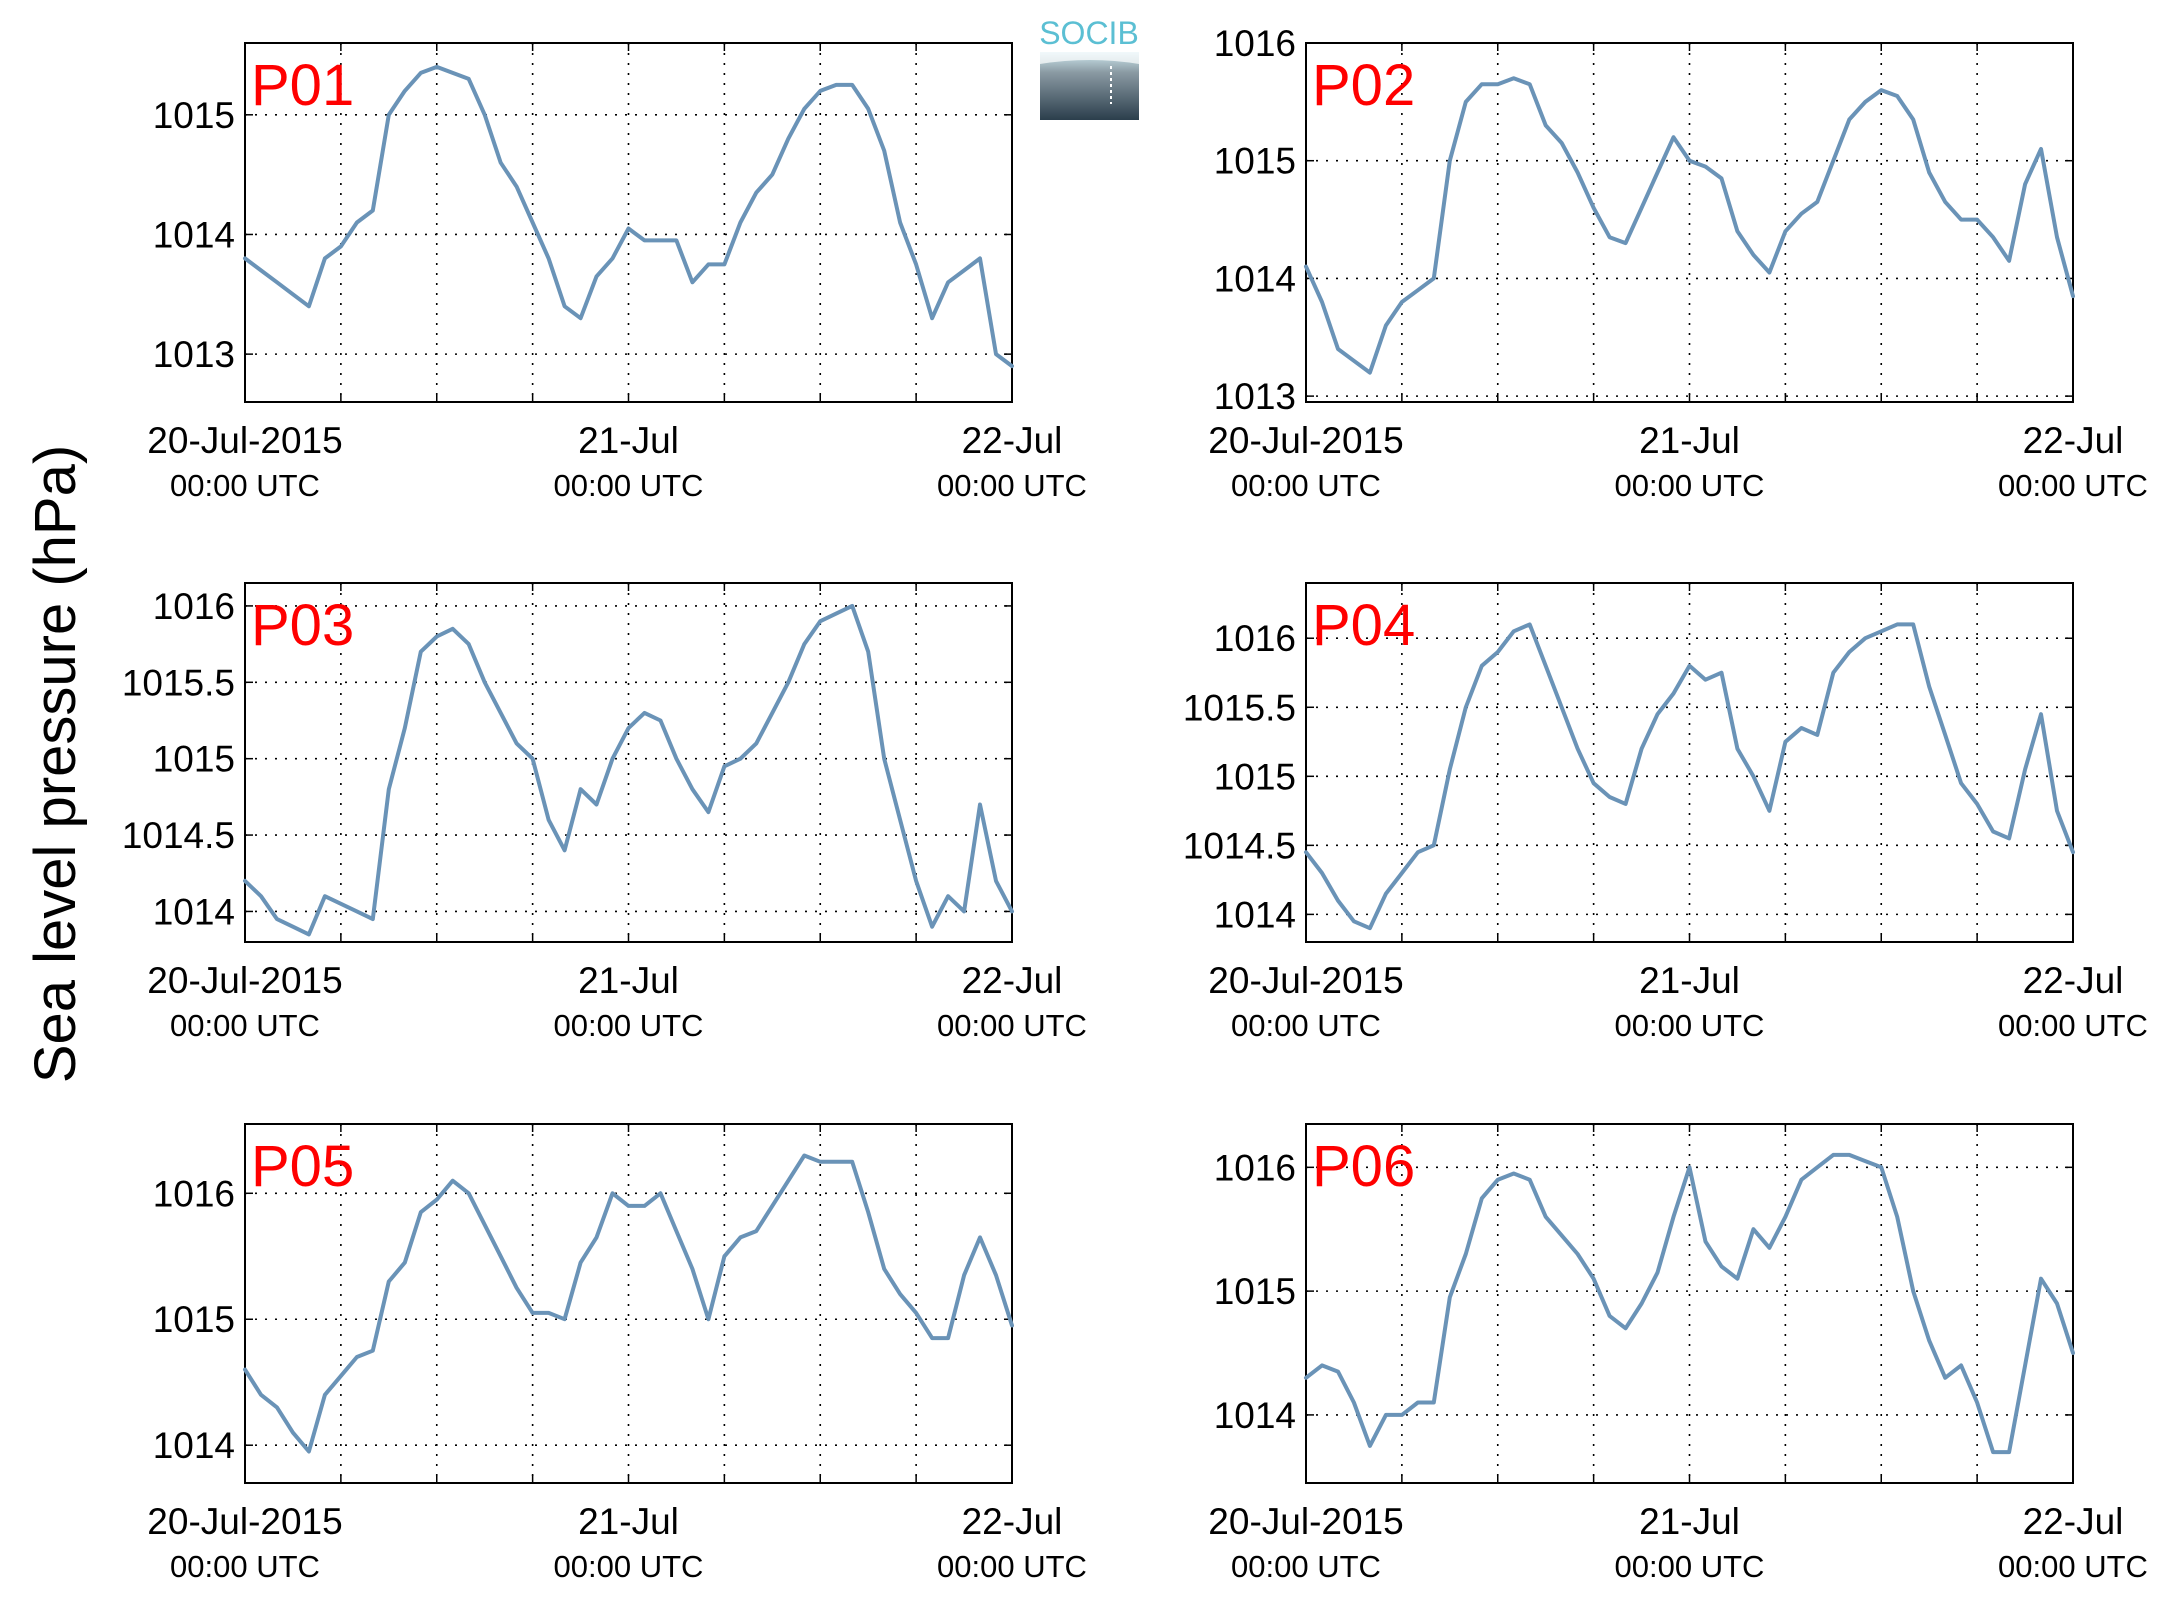 This screenshot has height=1608, width=2163. What do you see at coordinates (1363, 85) in the screenshot?
I see `panel-label: P02` at bounding box center [1363, 85].